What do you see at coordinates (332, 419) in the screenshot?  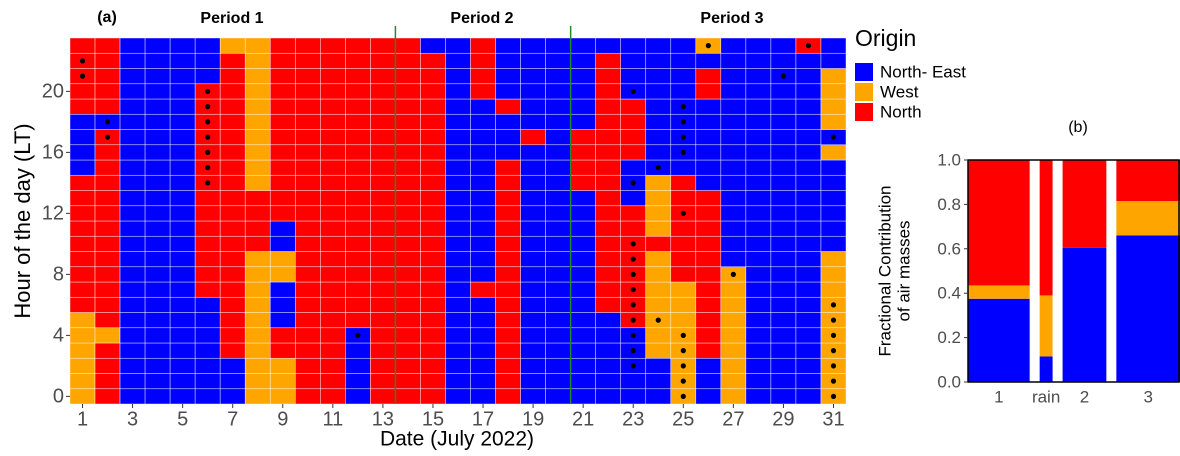 I see `x-tick-label: 11` at bounding box center [332, 419].